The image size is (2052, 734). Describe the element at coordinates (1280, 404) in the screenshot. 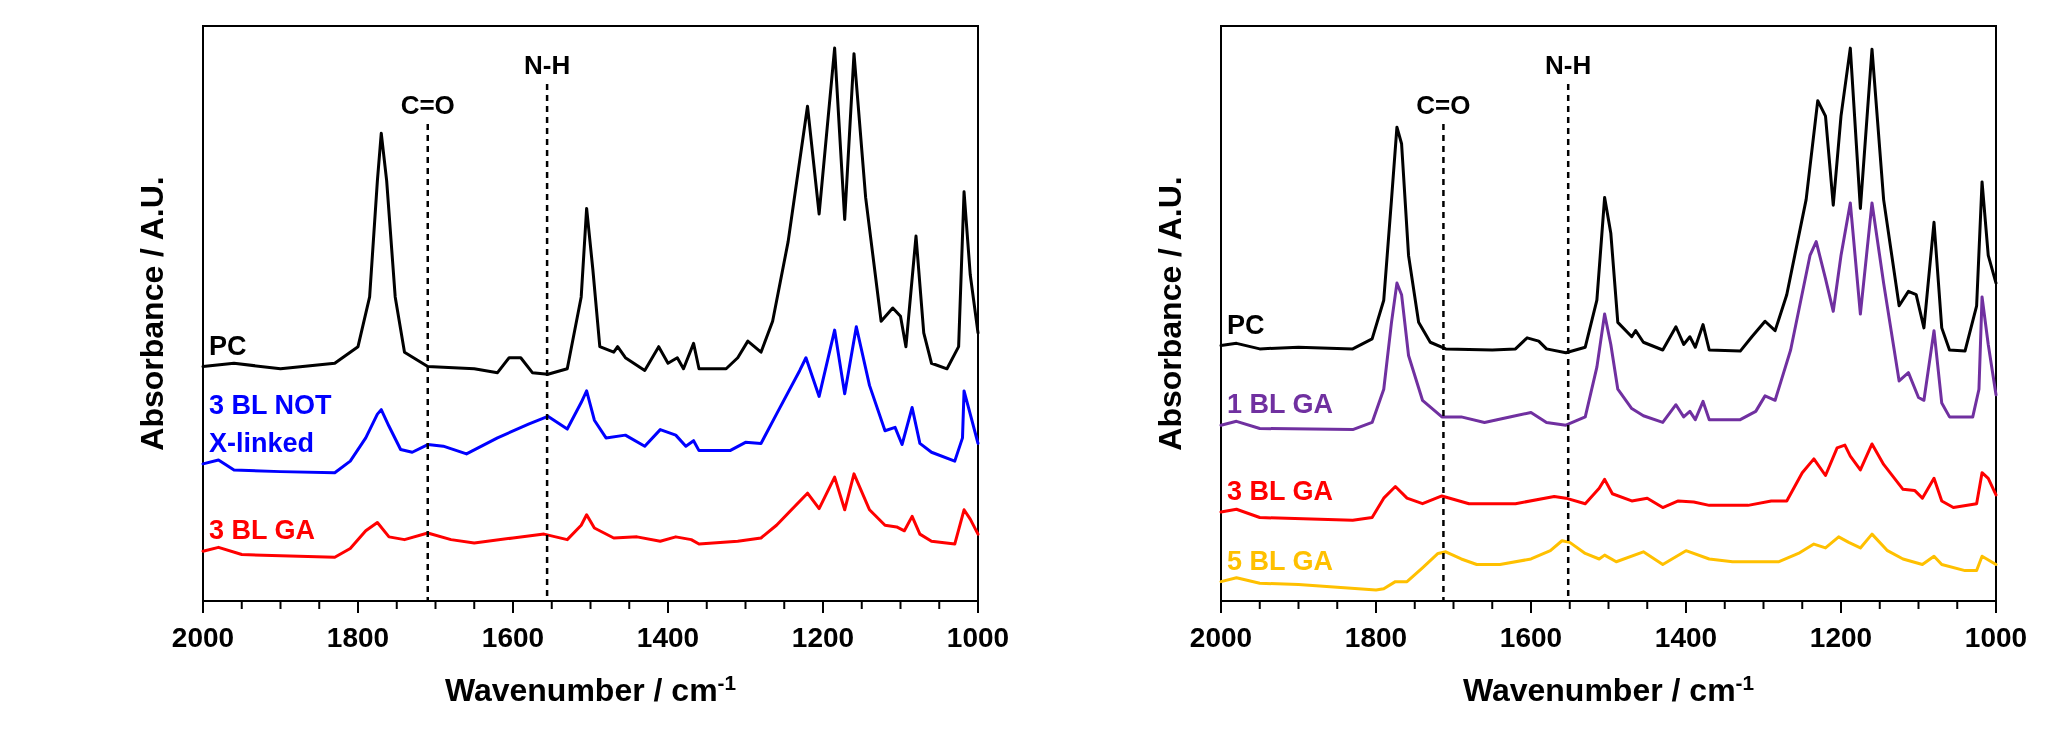

I see `series-label: 1 BL GA` at that location.